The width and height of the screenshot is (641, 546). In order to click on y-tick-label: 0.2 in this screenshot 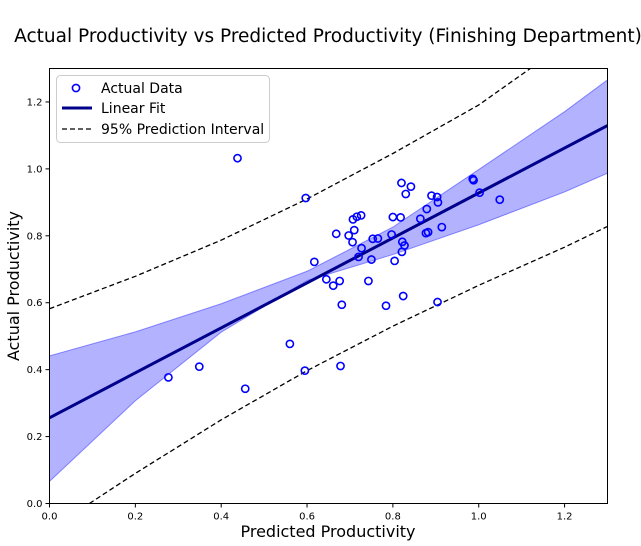, I will do `click(35, 437)`.